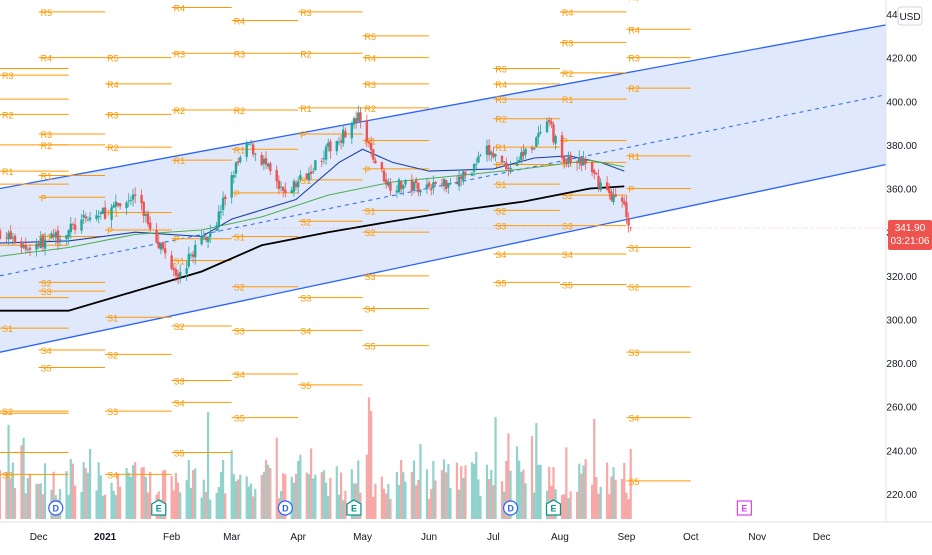 This screenshot has height=555, width=932. Describe the element at coordinates (430, 537) in the screenshot. I see `time-axis: Dec 2021 Feb Mar Apr May Jun Jul Aug Sep Oct Nov Dec` at that location.